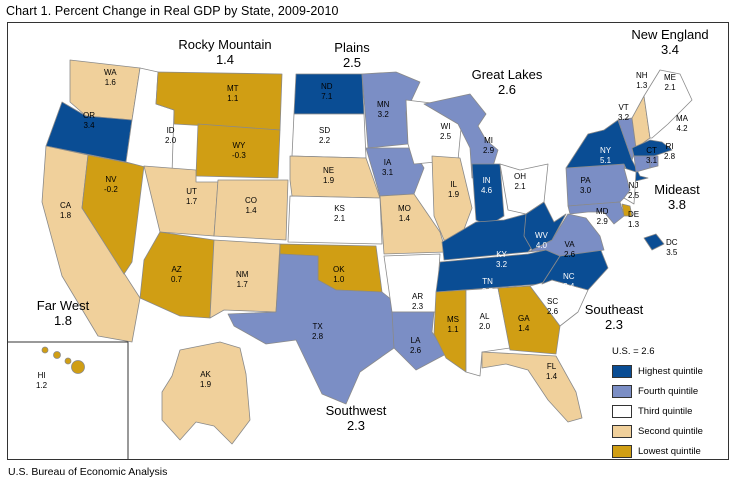 Image resolution: width=739 pixels, height=485 pixels. What do you see at coordinates (41, 380) in the screenshot?
I see `state-label: HI 1.2` at bounding box center [41, 380].